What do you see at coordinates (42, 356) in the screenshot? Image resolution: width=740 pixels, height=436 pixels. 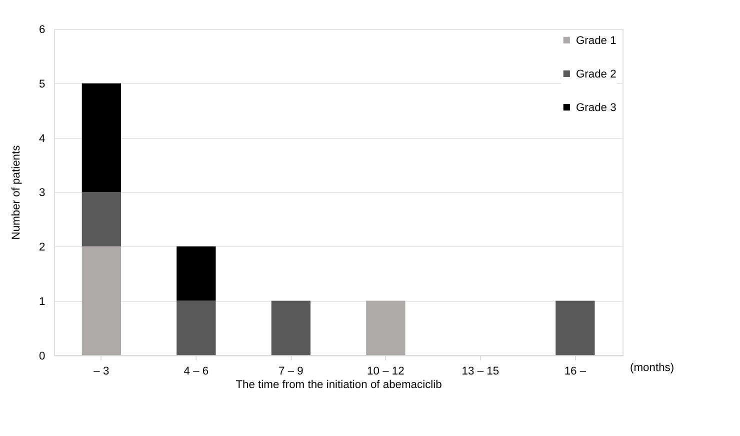 I see `y-tick-label: 0` at bounding box center [42, 356].